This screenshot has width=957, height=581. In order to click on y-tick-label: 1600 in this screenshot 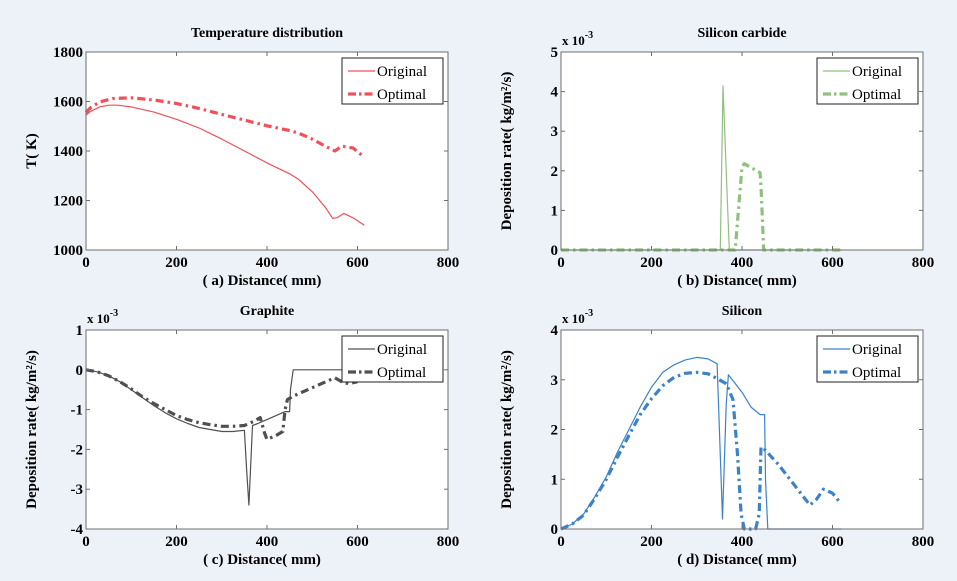, I will do `click(68, 103)`.